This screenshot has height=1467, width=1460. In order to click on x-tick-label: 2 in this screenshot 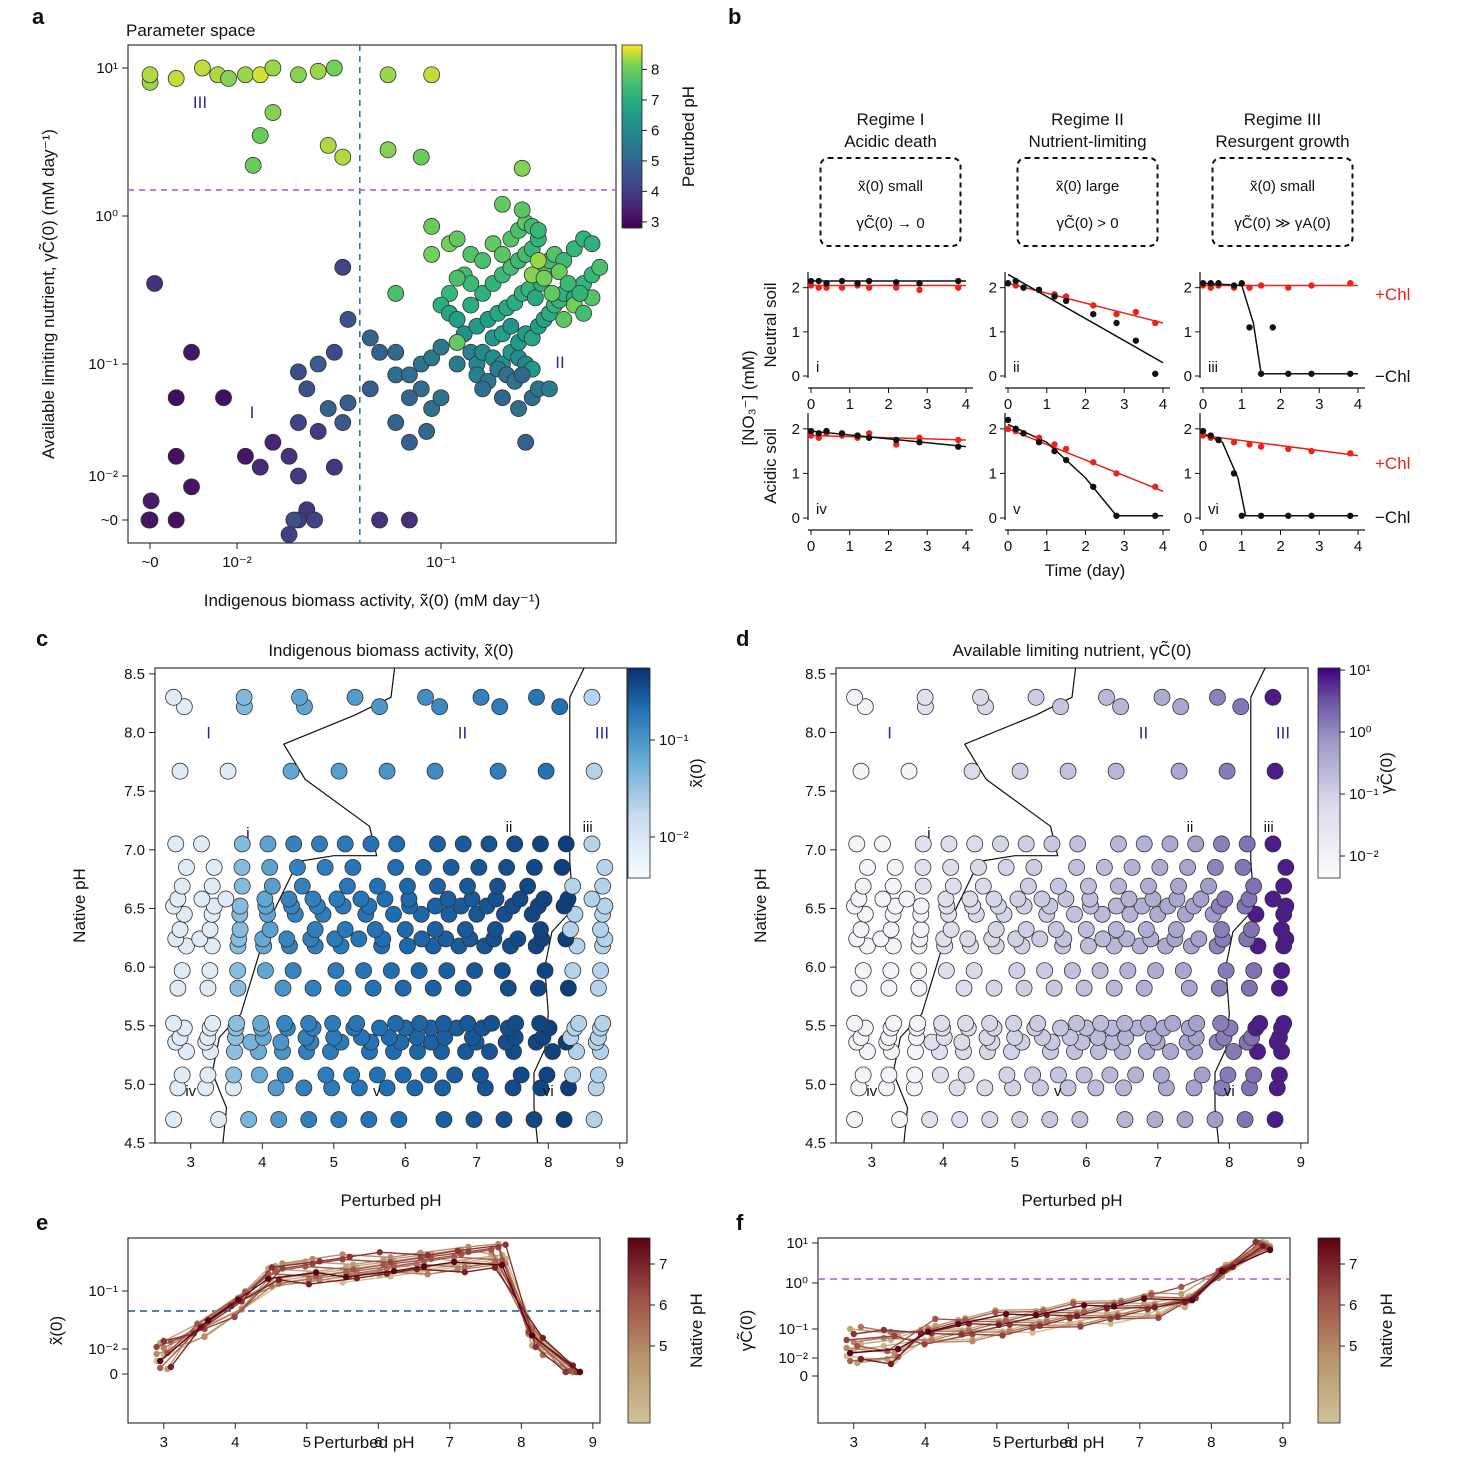, I will do `click(888, 404)`.